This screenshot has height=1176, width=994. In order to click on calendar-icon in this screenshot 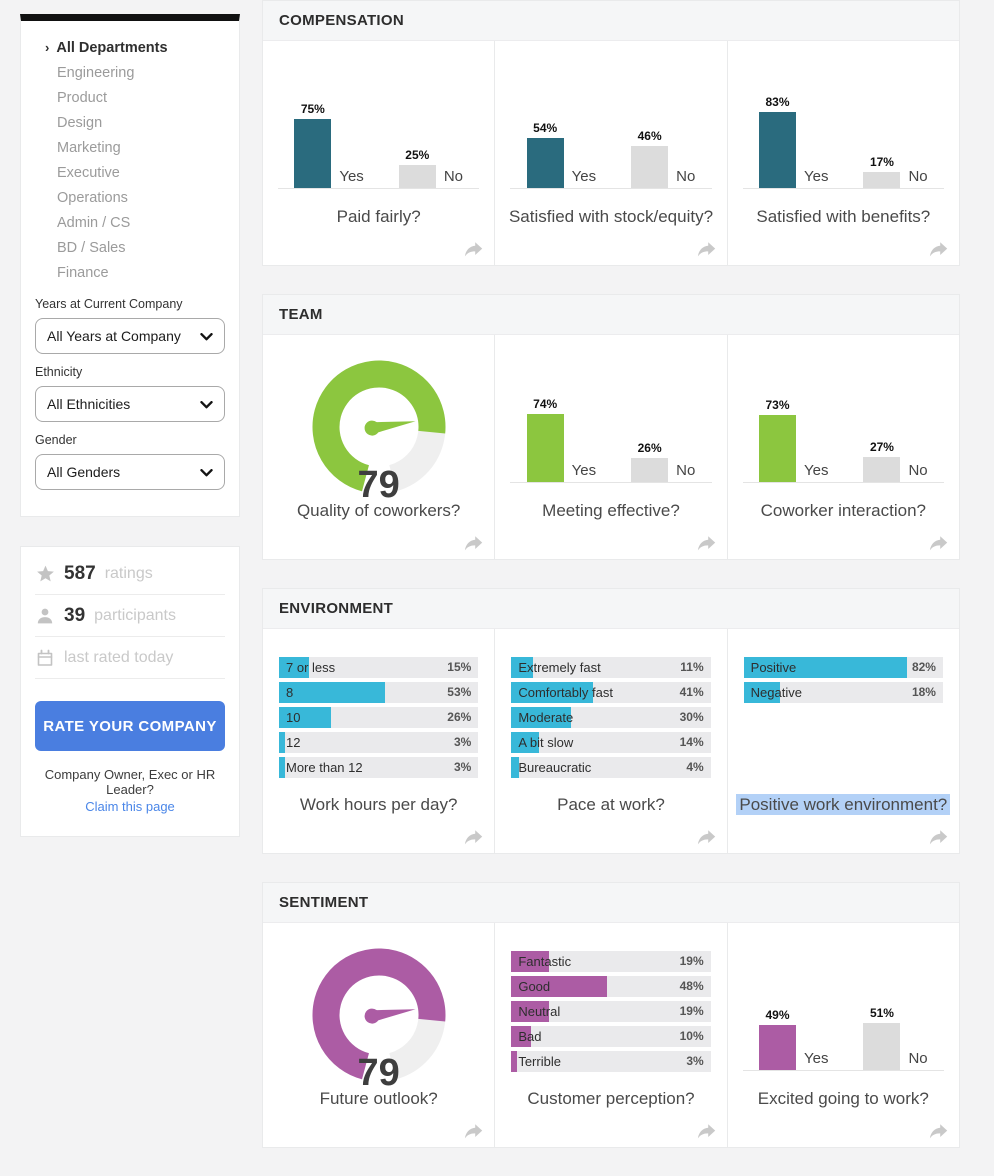, I will do `click(45, 657)`.